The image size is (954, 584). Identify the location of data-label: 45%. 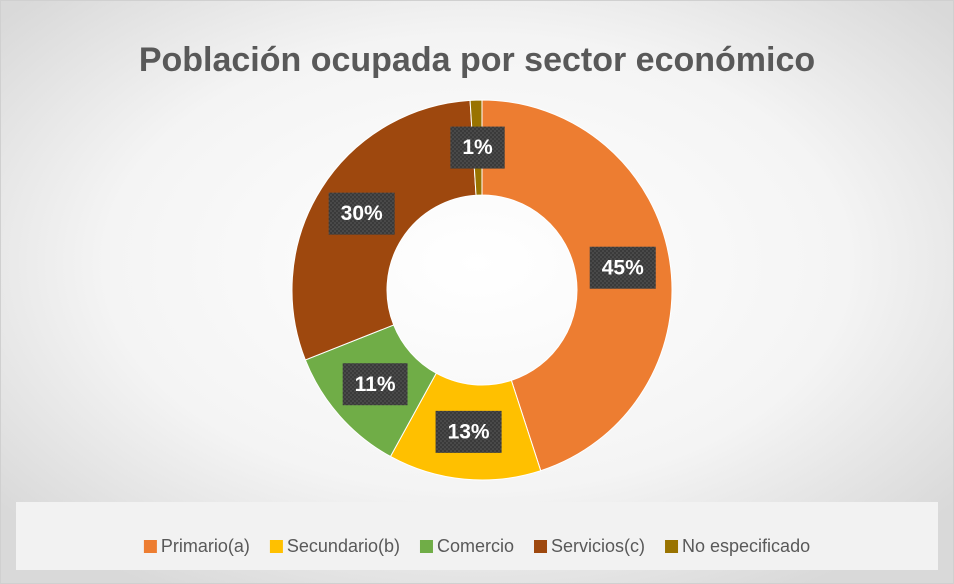
(623, 267).